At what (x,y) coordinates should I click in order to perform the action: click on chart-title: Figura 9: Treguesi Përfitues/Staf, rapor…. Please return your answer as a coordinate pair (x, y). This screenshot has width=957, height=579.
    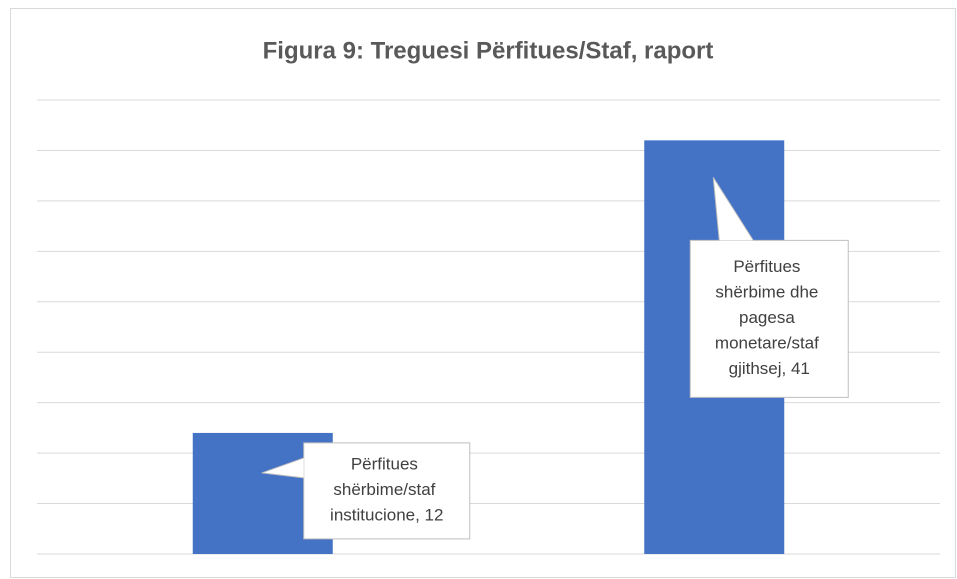
    Looking at the image, I should click on (488, 50).